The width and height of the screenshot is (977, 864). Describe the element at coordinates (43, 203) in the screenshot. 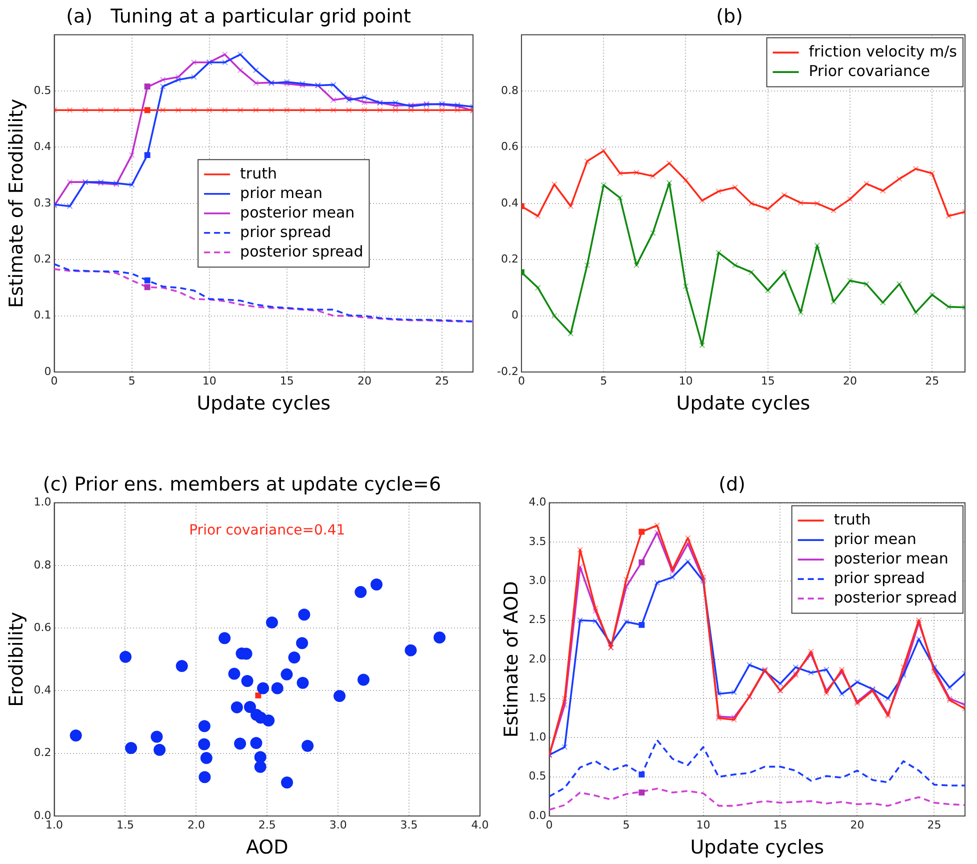

I see `y-tick-label: 0.3` at that location.